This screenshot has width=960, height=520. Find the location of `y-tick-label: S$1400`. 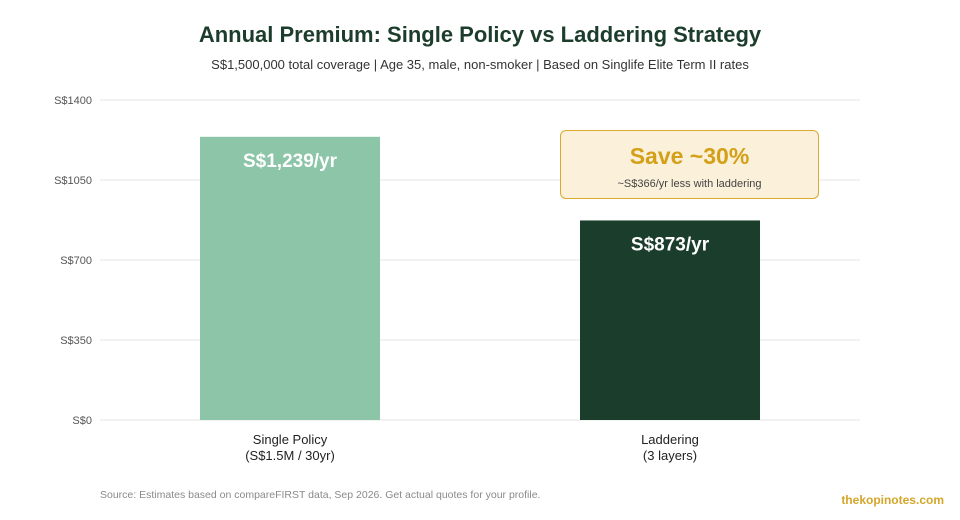

y-tick-label: S$1400 is located at coordinates (73, 101).